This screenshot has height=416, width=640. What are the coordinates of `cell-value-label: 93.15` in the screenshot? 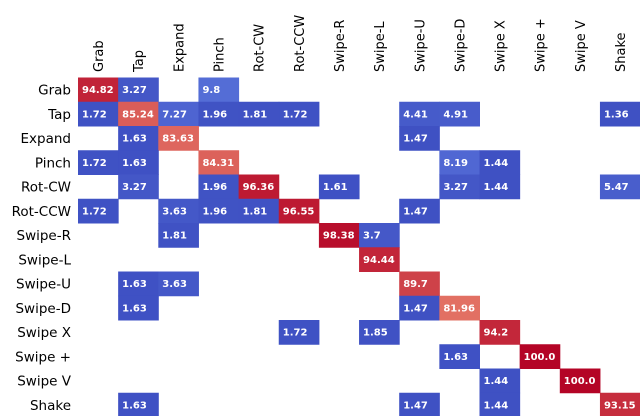 It's located at (620, 405).